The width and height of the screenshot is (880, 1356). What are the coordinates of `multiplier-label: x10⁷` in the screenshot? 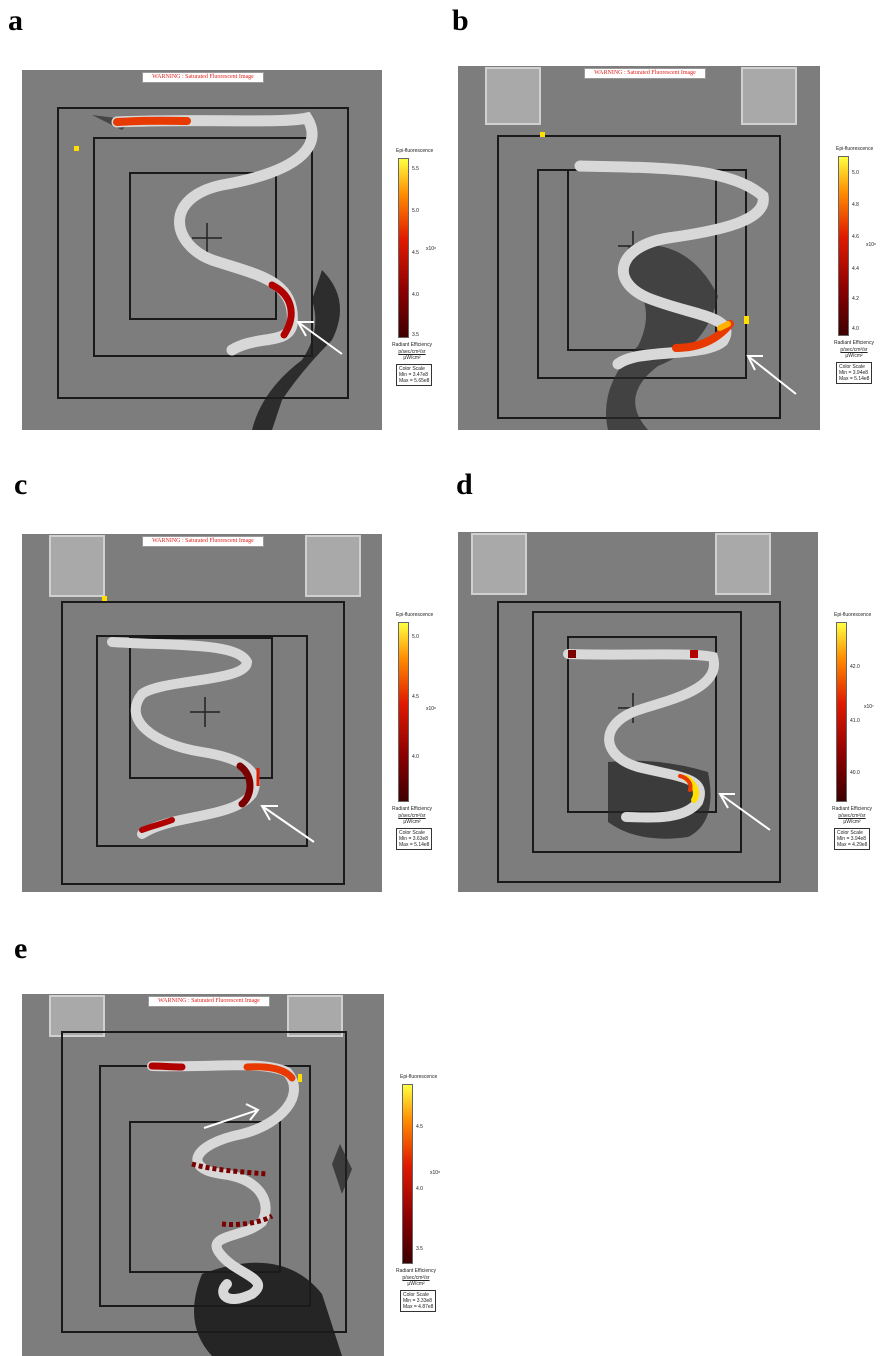 It's located at (869, 707).